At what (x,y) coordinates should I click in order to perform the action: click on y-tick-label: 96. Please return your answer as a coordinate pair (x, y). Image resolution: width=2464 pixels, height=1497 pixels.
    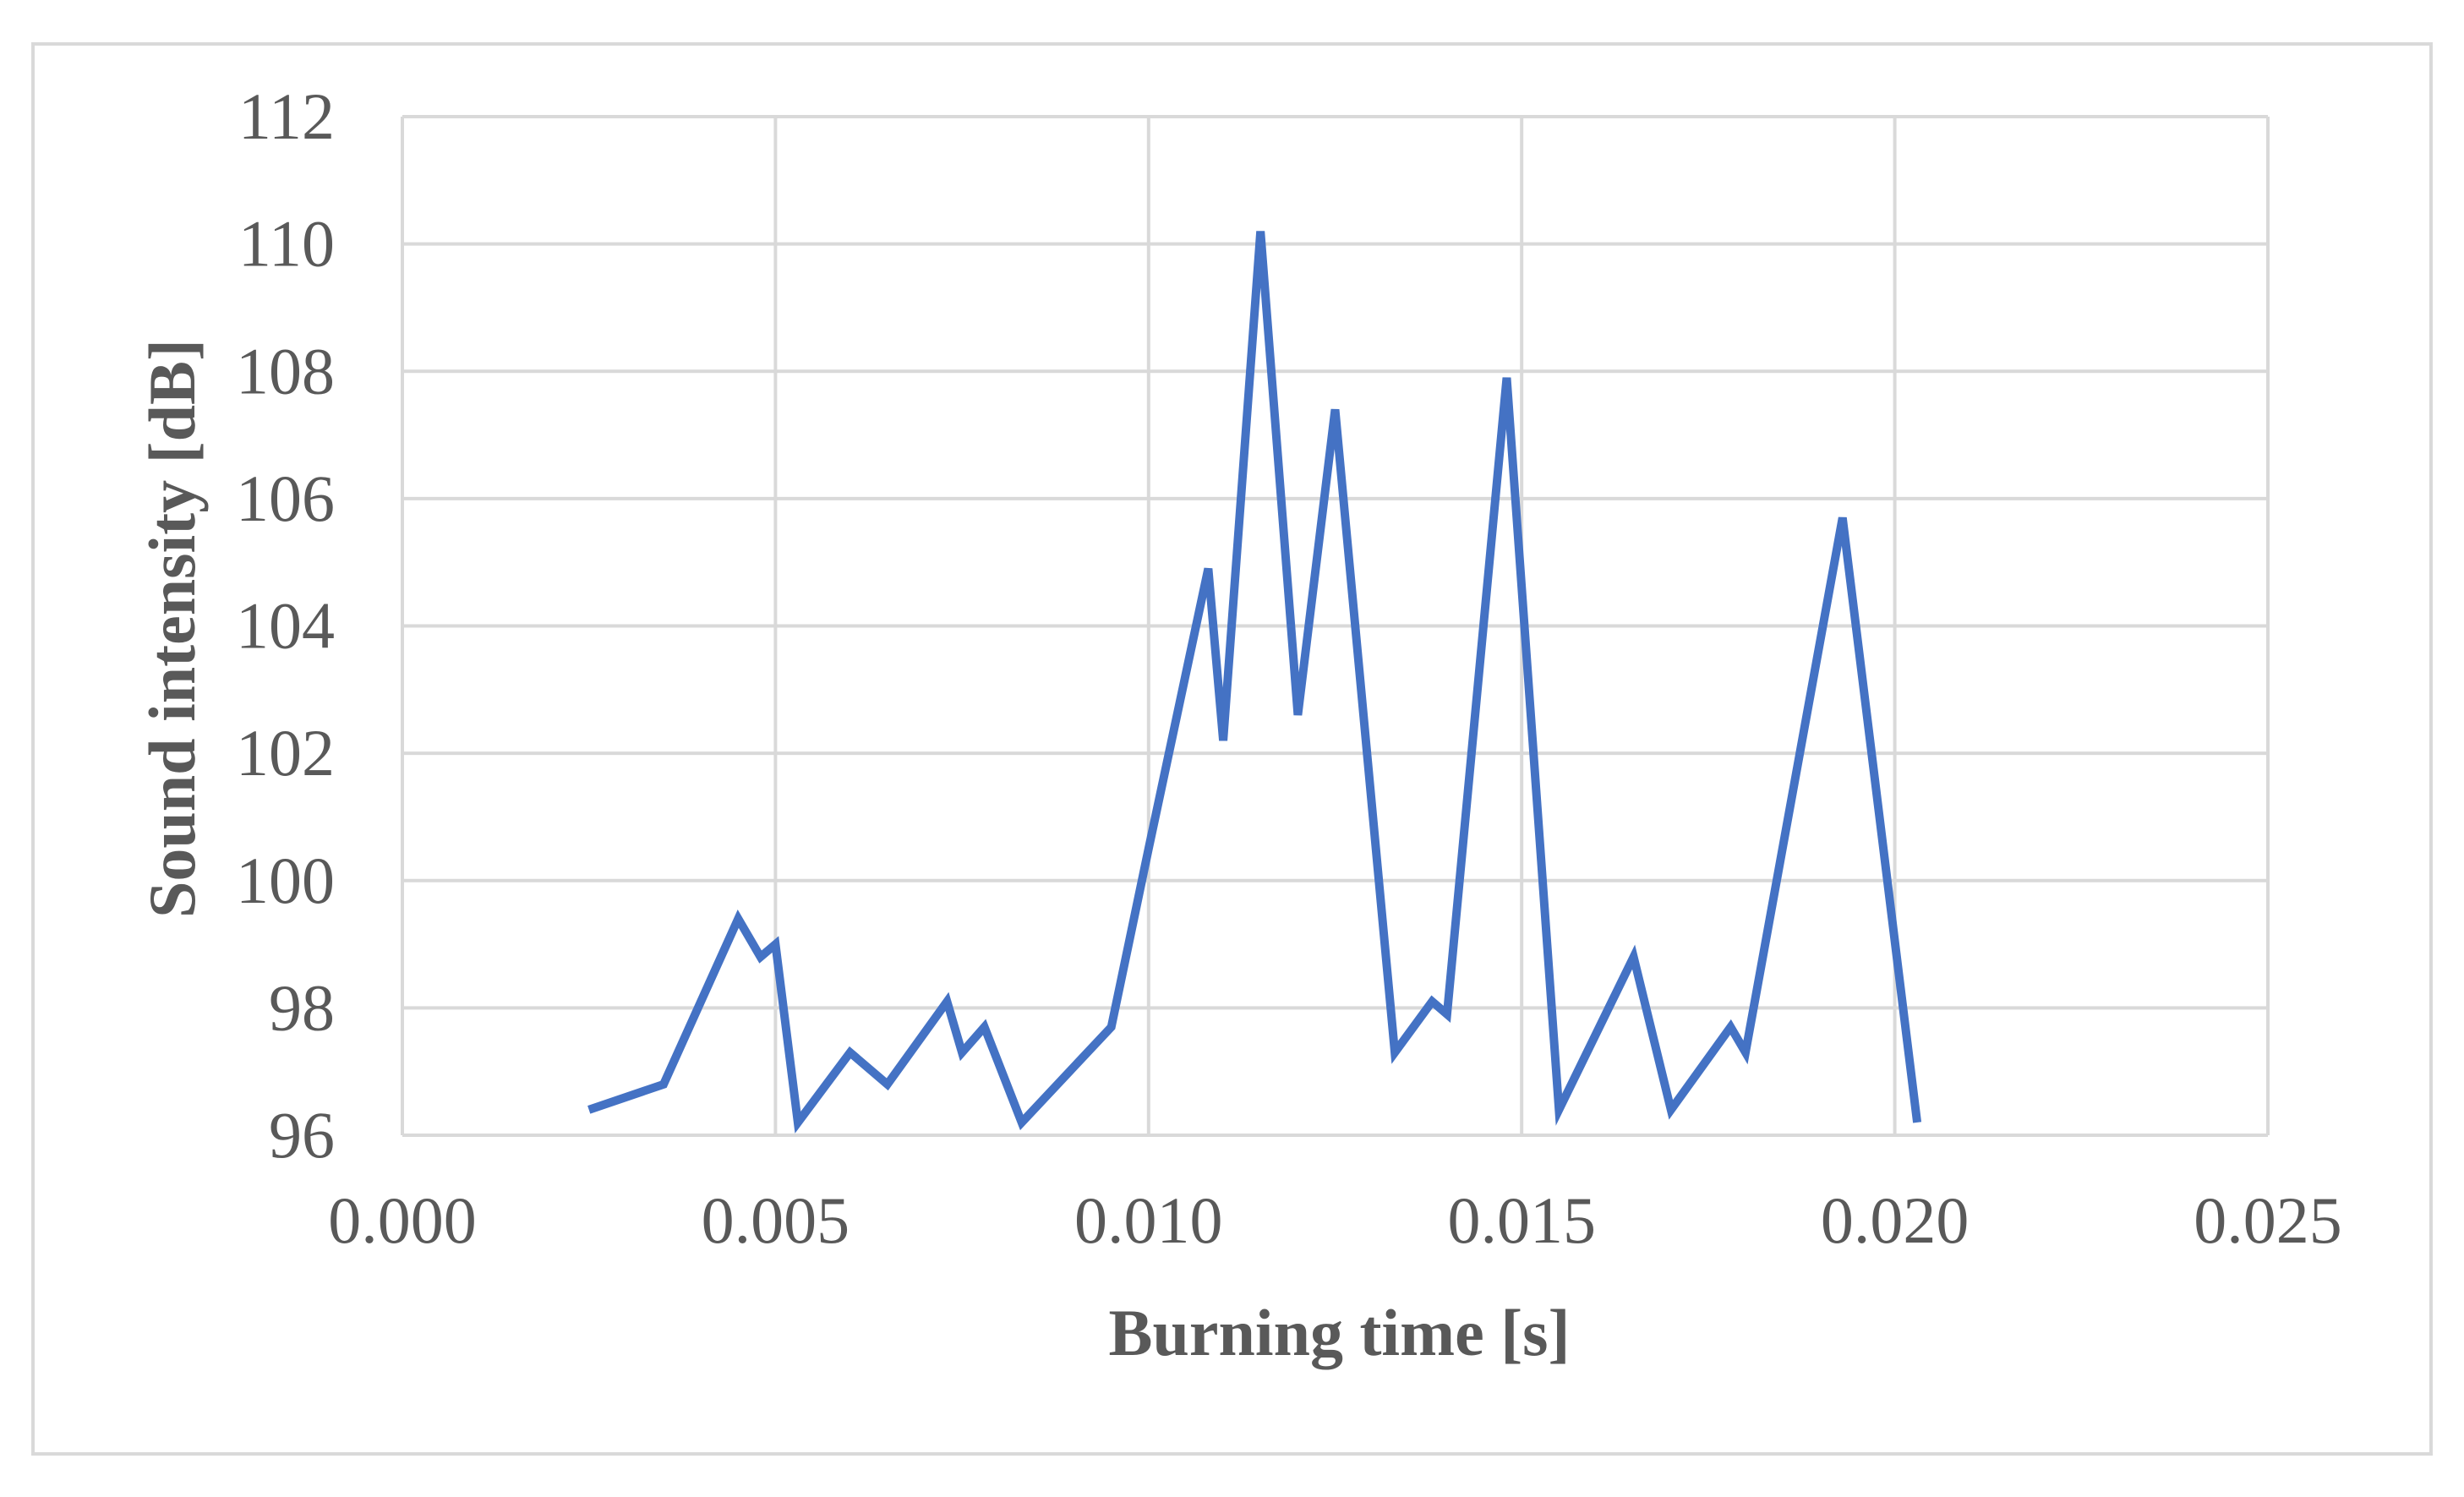
    Looking at the image, I should click on (302, 1135).